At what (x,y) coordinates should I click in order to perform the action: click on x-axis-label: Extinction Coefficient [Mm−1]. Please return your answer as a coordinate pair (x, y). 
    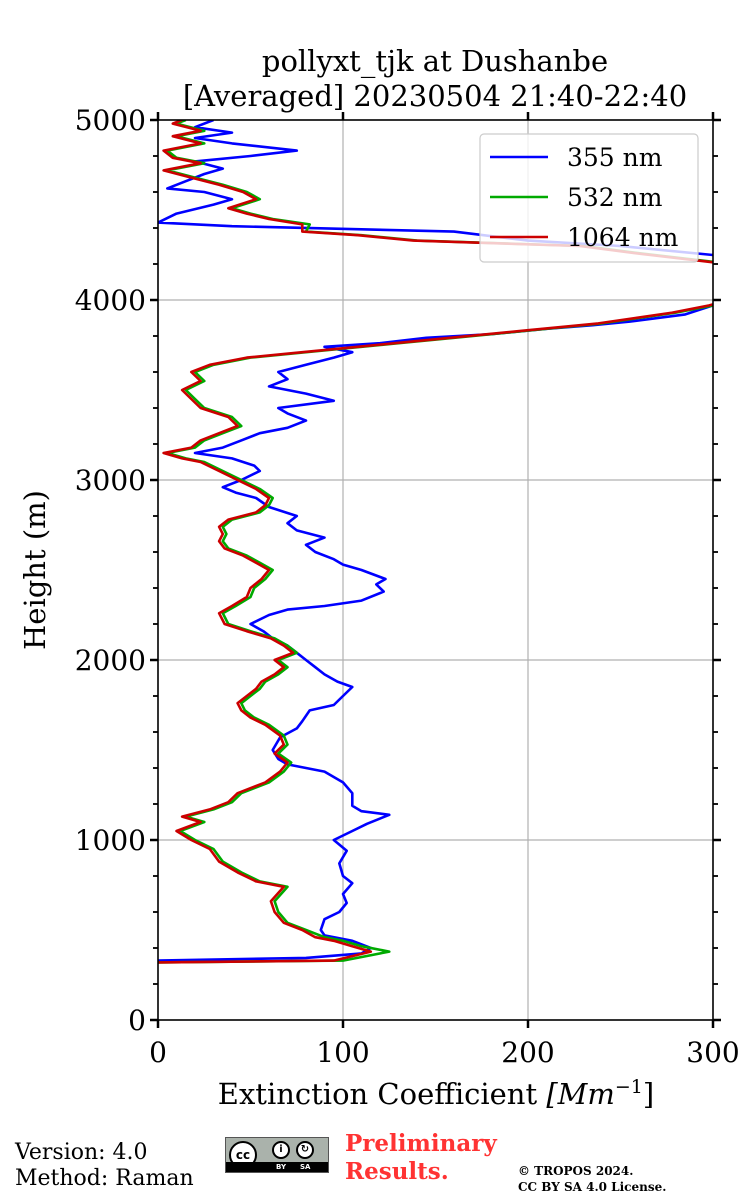
    Looking at the image, I should click on (436, 1093).